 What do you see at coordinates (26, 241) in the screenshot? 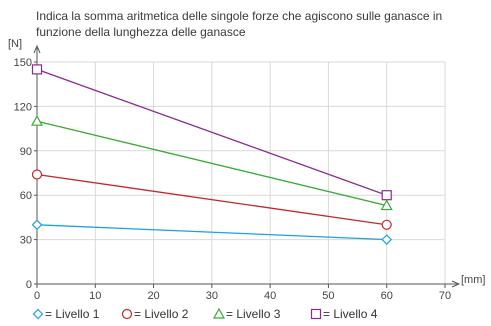
I see `y-tick-label: 30` at bounding box center [26, 241].